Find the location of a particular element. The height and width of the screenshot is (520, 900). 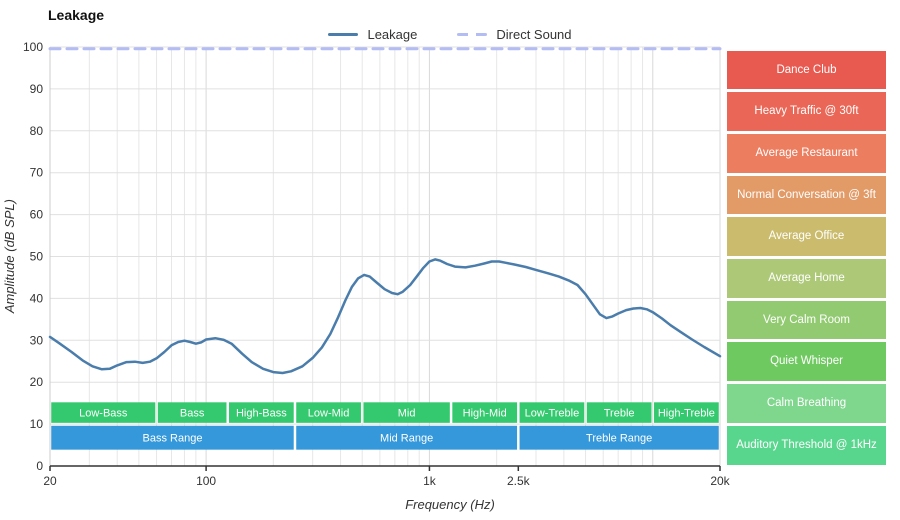

noise-level-label: Calm Breathing is located at coordinates (806, 403).